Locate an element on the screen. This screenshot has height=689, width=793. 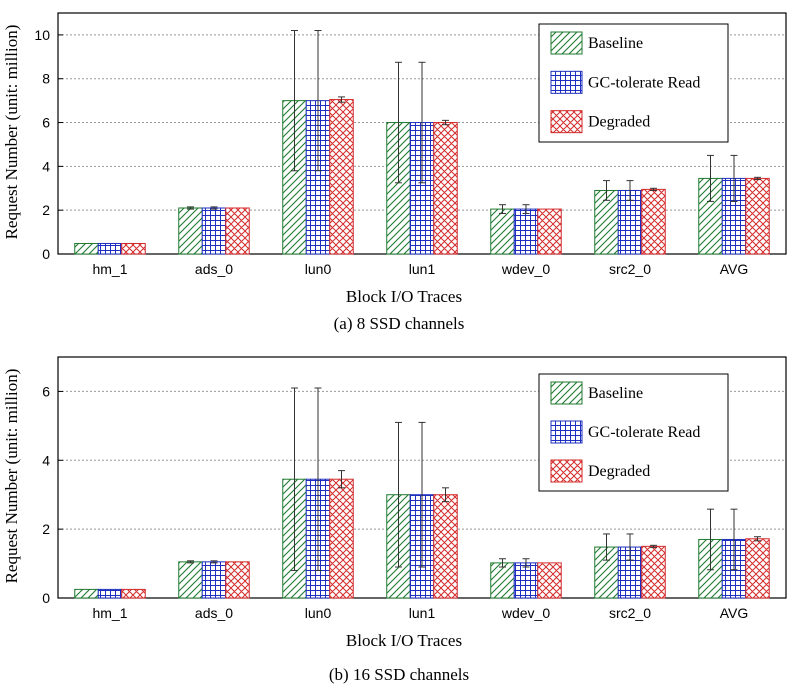
y-tick-label: 10 is located at coordinates (42, 35).